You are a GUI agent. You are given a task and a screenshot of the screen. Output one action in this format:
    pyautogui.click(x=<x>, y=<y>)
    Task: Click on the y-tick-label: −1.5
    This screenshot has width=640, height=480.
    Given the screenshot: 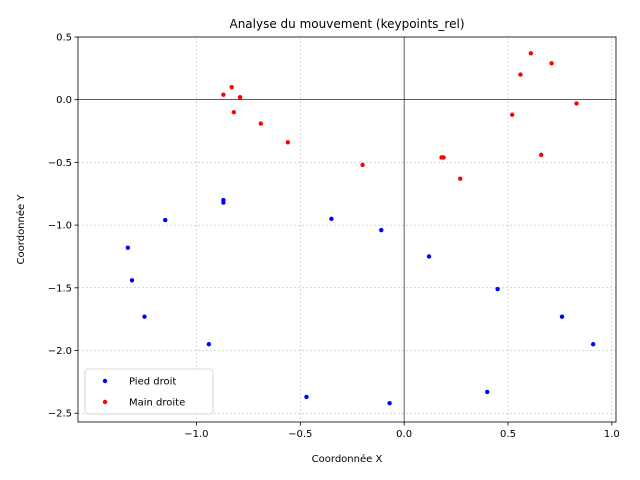 What is the action you would take?
    pyautogui.click(x=60, y=288)
    